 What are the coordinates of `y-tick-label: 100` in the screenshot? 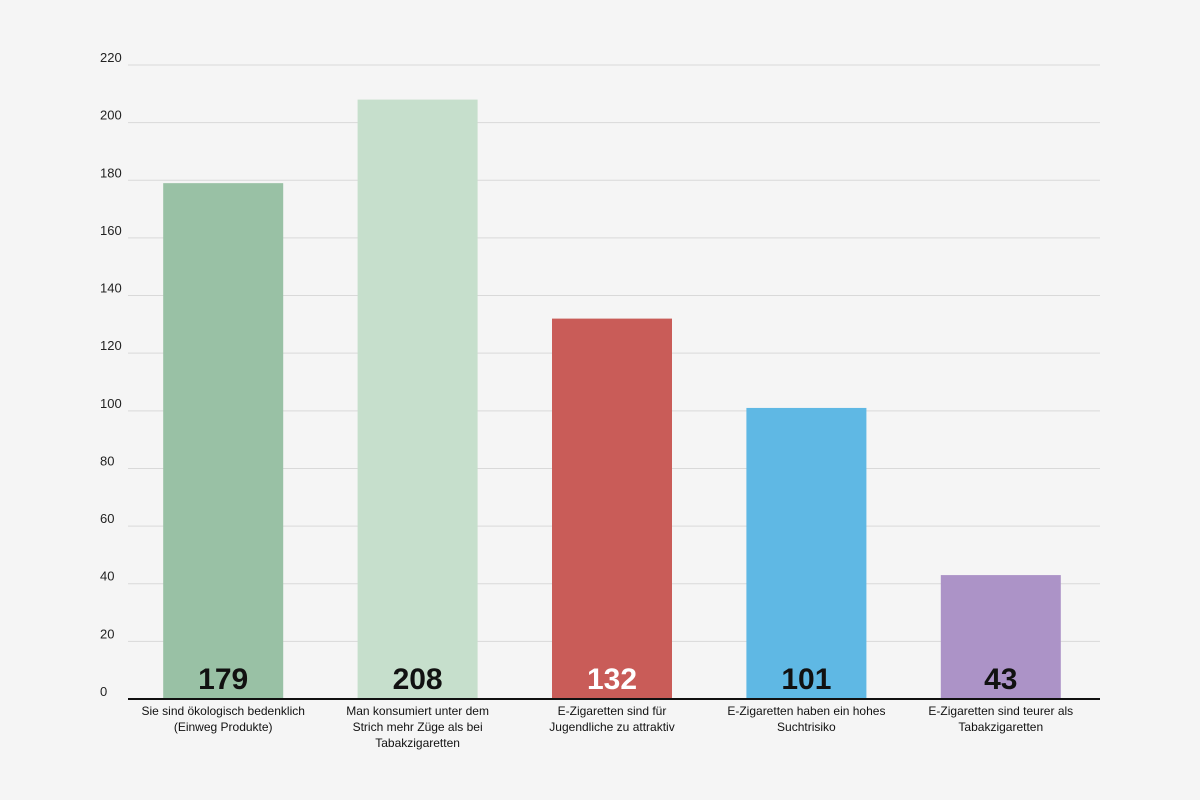 It's located at (111, 403).